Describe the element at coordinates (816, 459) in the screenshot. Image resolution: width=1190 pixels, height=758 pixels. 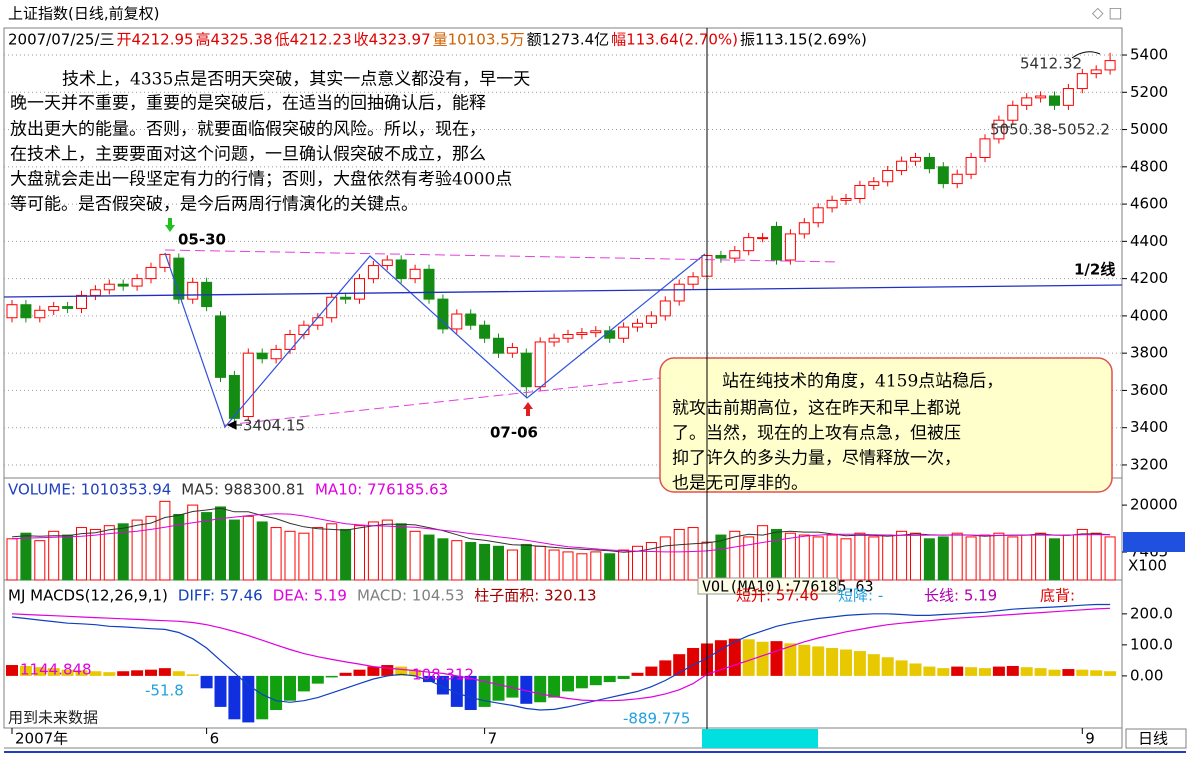
I see `callout-line: 抑了许久的多头力量，尽情释放一次，` at that location.